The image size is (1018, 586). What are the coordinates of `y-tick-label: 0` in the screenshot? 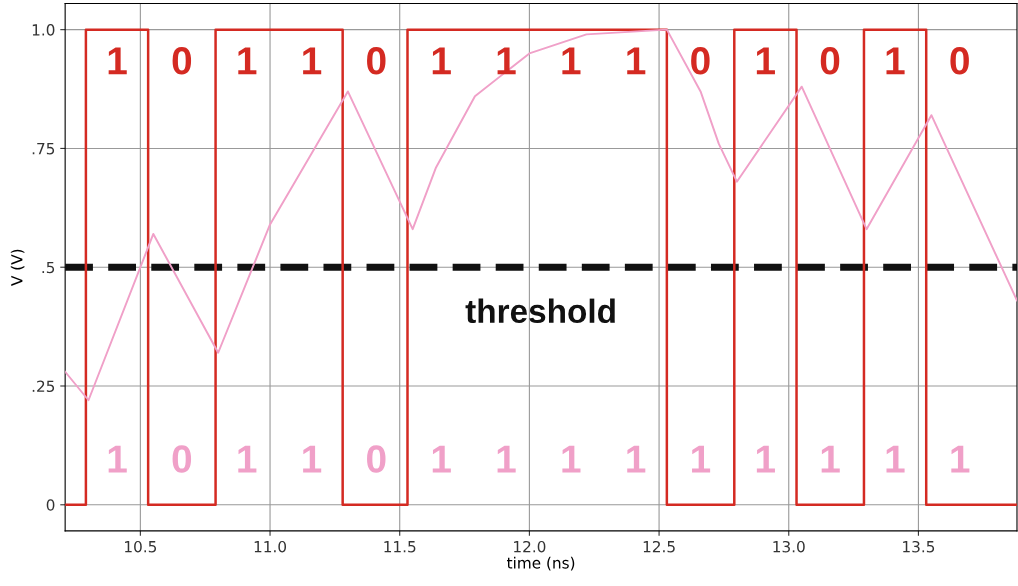 It's located at (50, 505).